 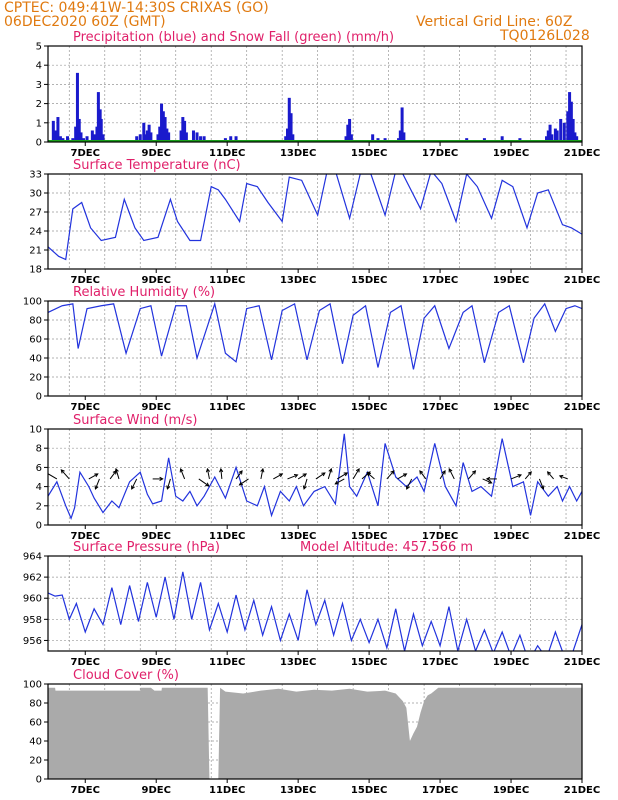 What do you see at coordinates (35, 761) in the screenshot?
I see `y-tick-label: 20` at bounding box center [35, 761].